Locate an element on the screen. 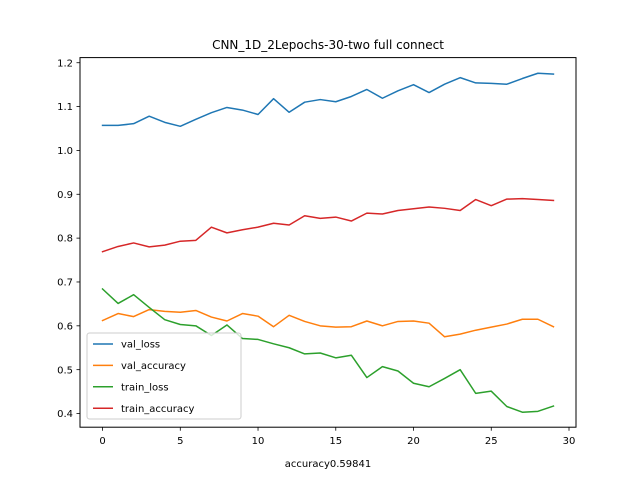 This screenshot has width=640, height=480. legend-box is located at coordinates (164, 376).